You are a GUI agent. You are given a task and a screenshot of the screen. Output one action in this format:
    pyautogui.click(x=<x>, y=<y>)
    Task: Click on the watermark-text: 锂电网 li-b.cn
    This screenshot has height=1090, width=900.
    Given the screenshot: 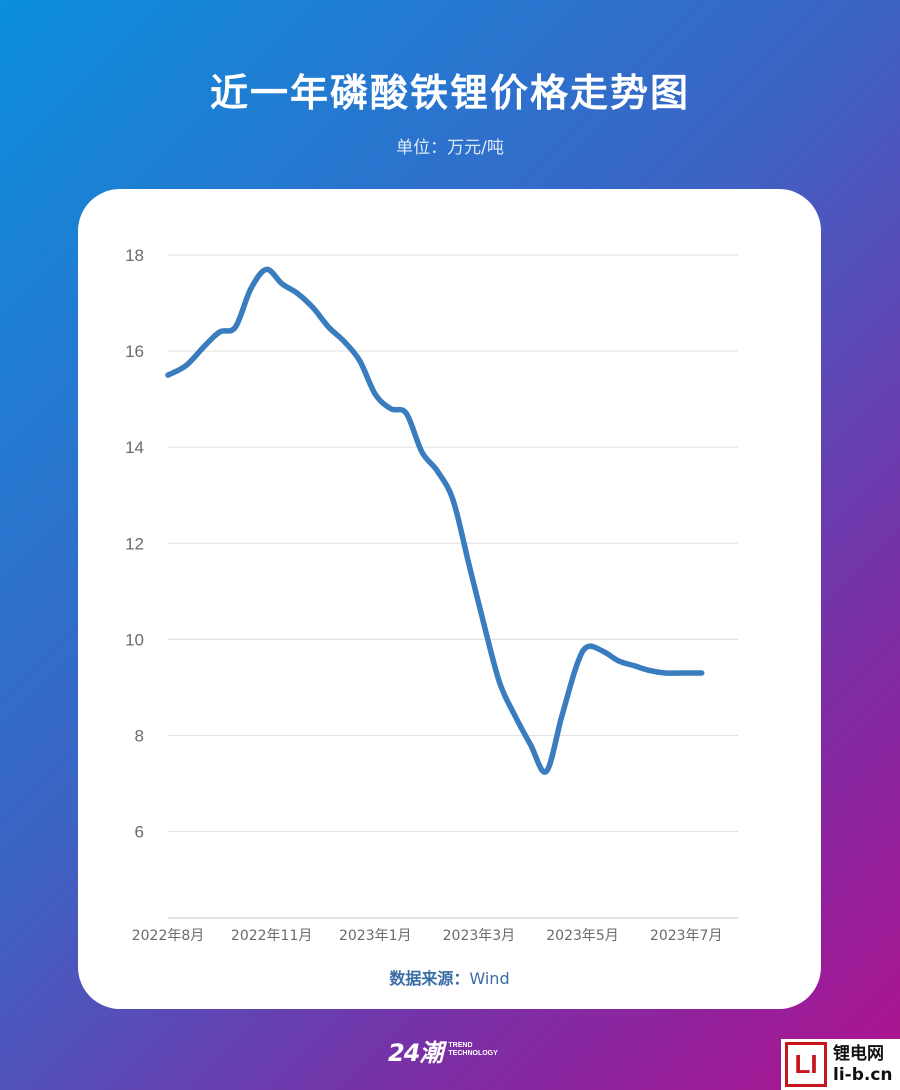 What is the action you would take?
    pyautogui.click(x=863, y=1065)
    